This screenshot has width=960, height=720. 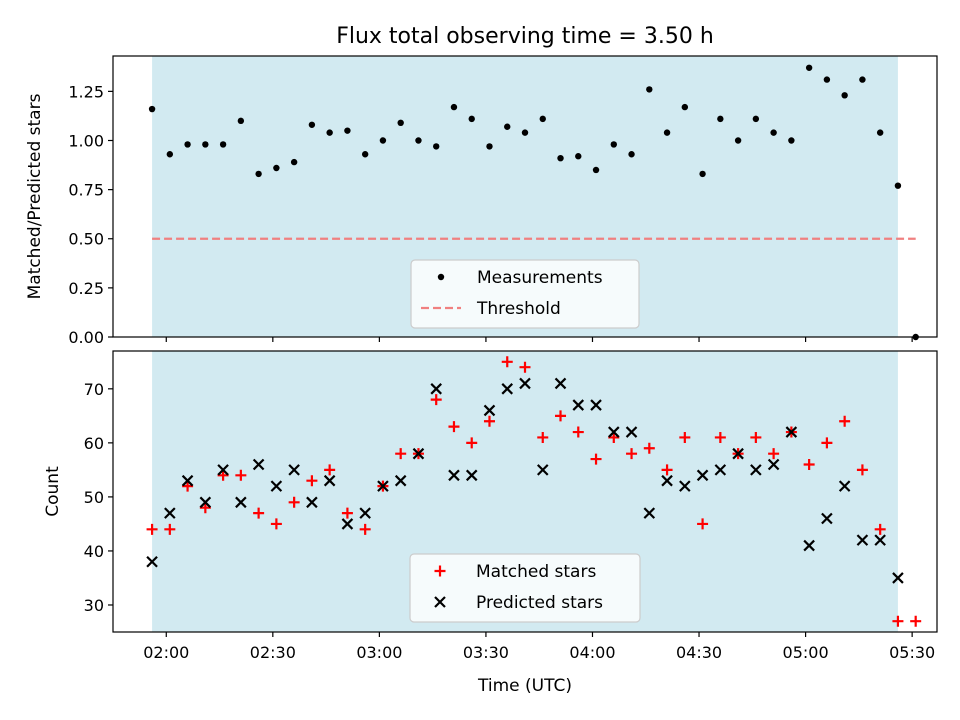 What do you see at coordinates (273, 652) in the screenshot?
I see `x-tick-label: 02:30` at bounding box center [273, 652].